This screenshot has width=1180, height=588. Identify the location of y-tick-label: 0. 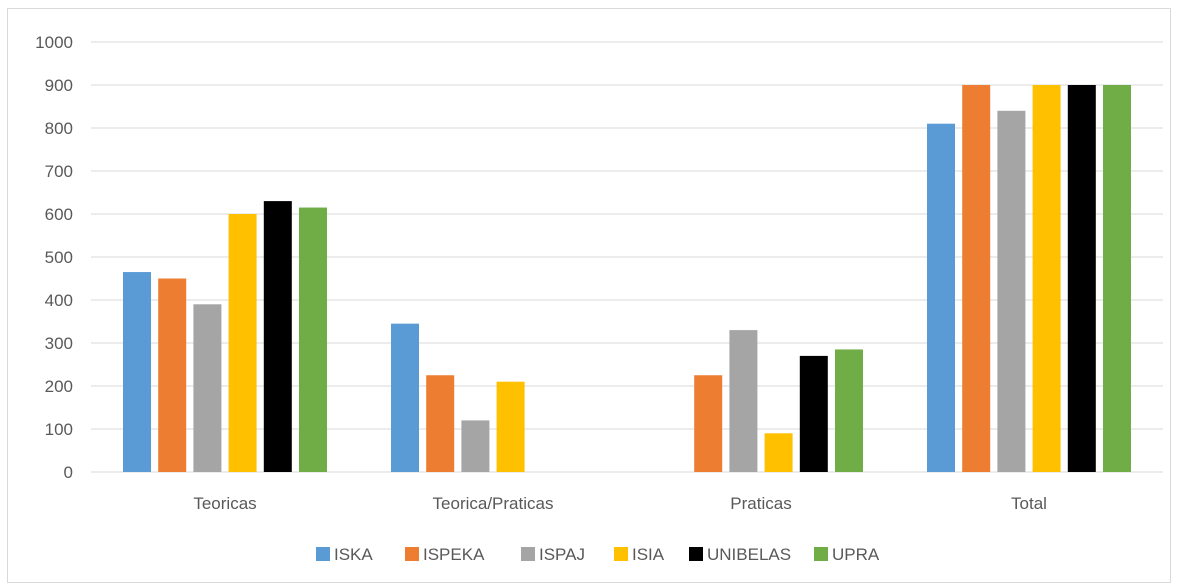
(68, 472).